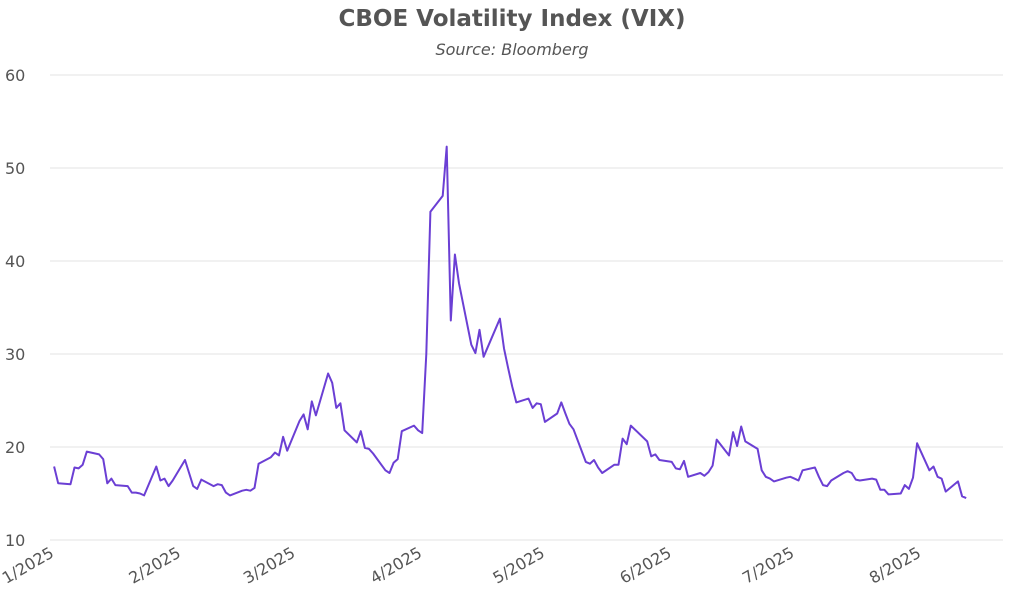  What do you see at coordinates (895, 565) in the screenshot?
I see `x-tick-label: 8/2025` at bounding box center [895, 565].